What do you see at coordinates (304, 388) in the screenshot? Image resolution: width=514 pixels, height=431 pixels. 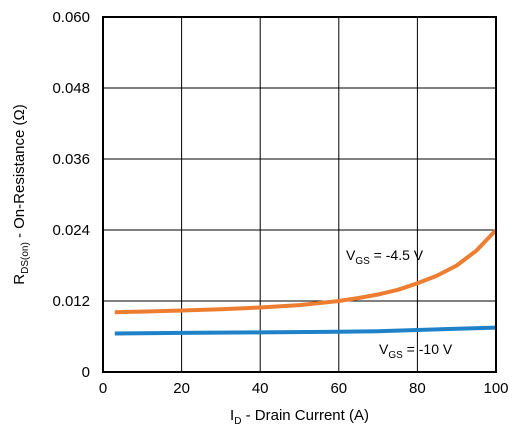 I see `x-tick-labels: 0 20 40 60 80 100` at bounding box center [304, 388].